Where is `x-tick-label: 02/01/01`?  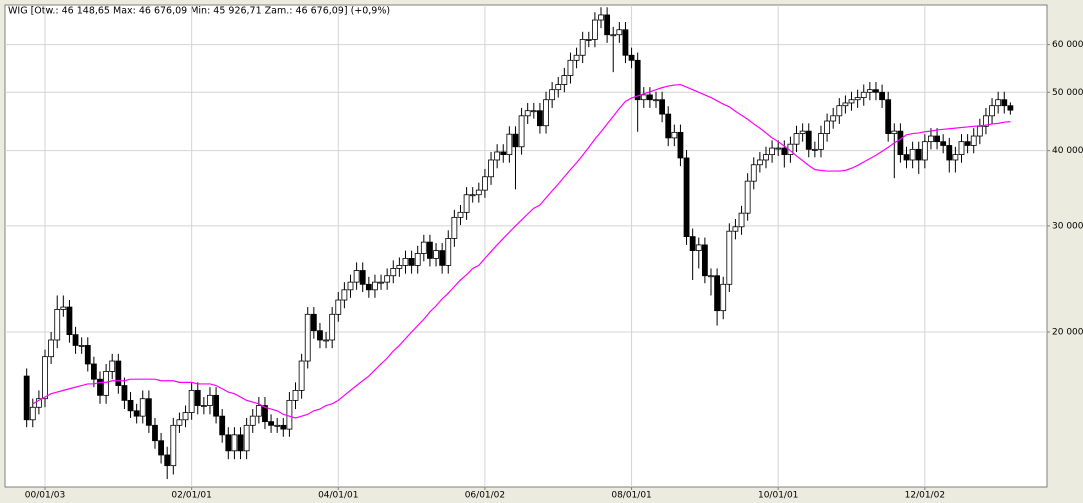 x-tick-label: 02/01/01 is located at coordinates (191, 496).